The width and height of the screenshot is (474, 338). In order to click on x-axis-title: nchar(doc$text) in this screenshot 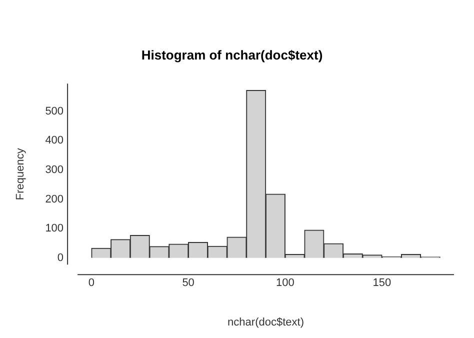, I will do `click(266, 322)`.